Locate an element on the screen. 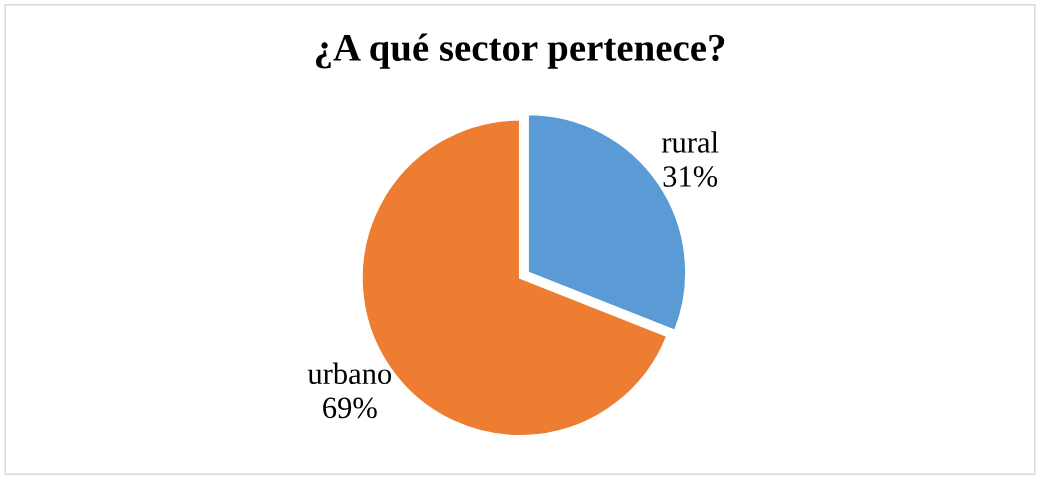  slice-label: rural is located at coordinates (690, 142).